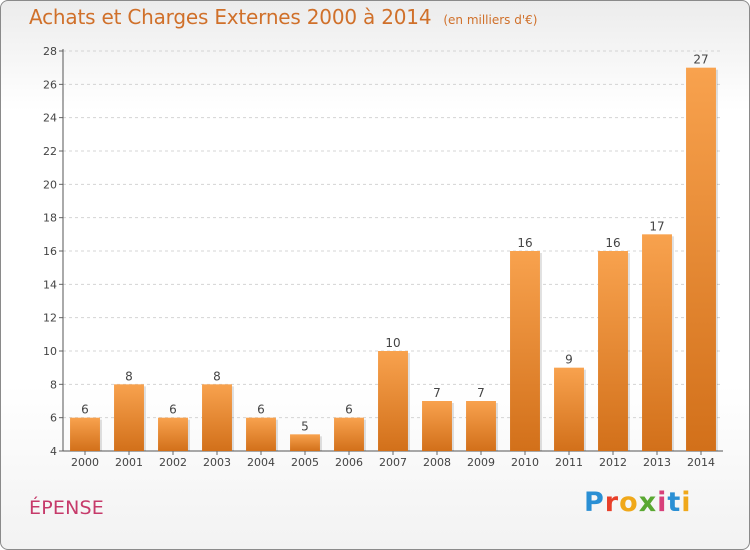 This screenshot has height=550, width=750. I want to click on x-tick-label: 2013, so click(657, 462).